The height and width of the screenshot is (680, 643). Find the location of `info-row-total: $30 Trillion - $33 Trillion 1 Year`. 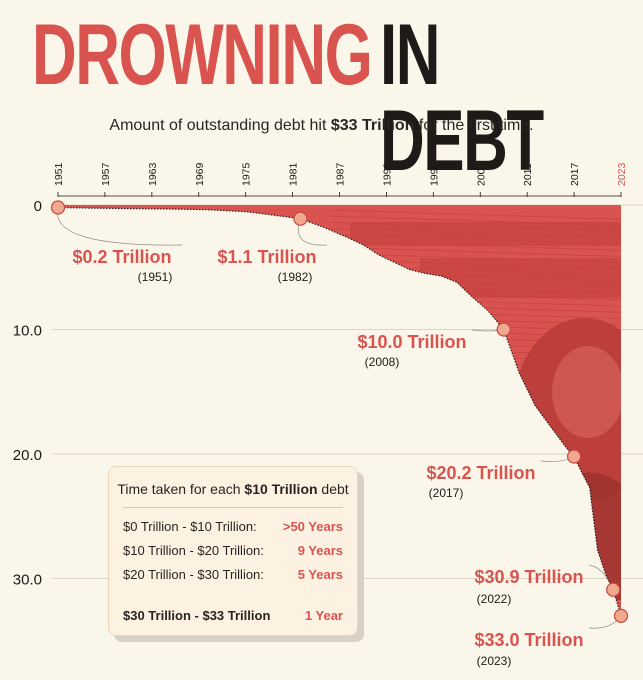

info-row-total: $30 Trillion - $33 Trillion 1 Year is located at coordinates (233, 615).